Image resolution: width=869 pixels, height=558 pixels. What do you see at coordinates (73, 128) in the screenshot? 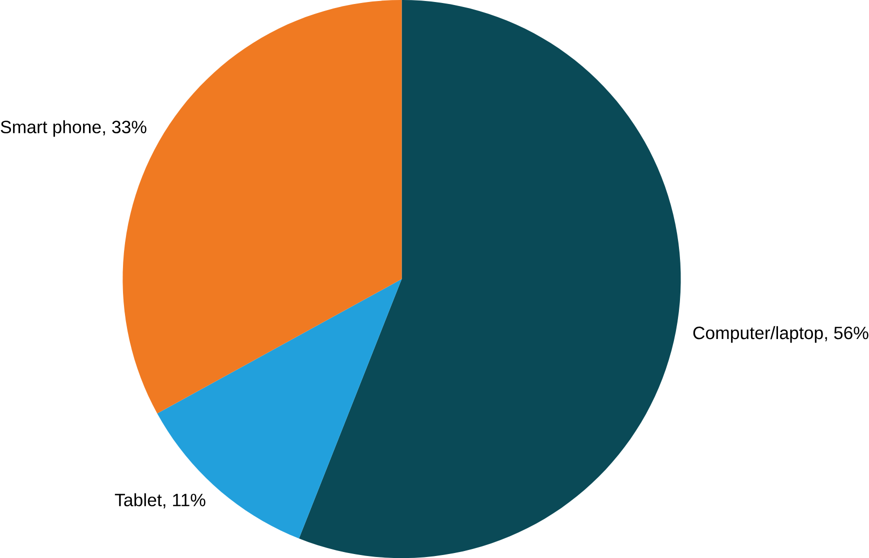
I see `slice-label: Smart phone, 33%` at bounding box center [73, 128].